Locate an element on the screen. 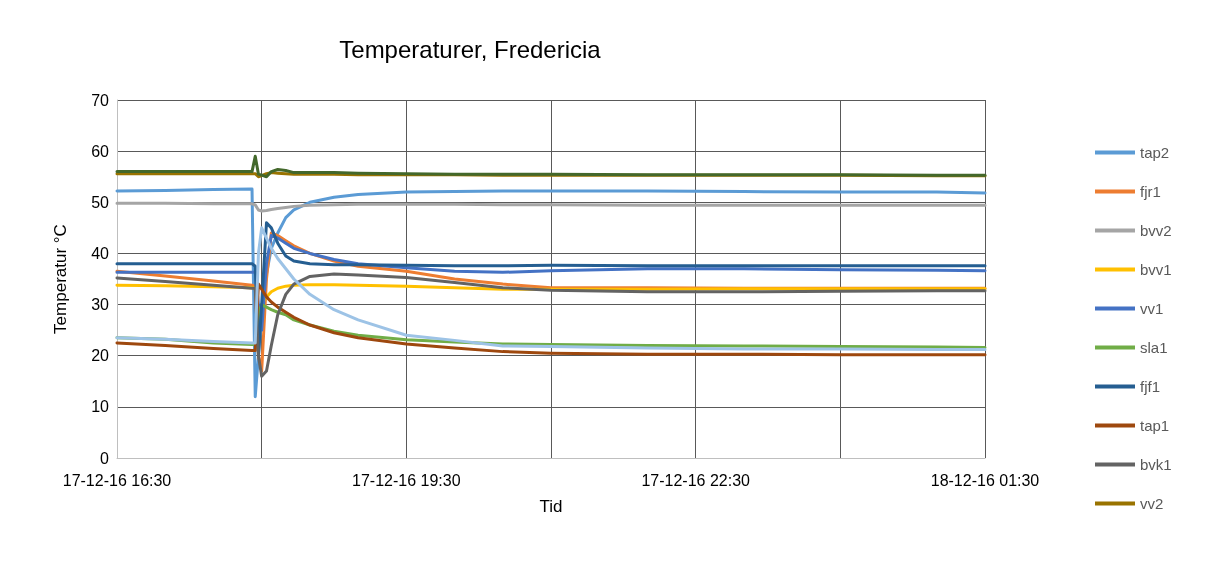 The width and height of the screenshot is (1210, 564). legend-label: tap2 is located at coordinates (1155, 152).